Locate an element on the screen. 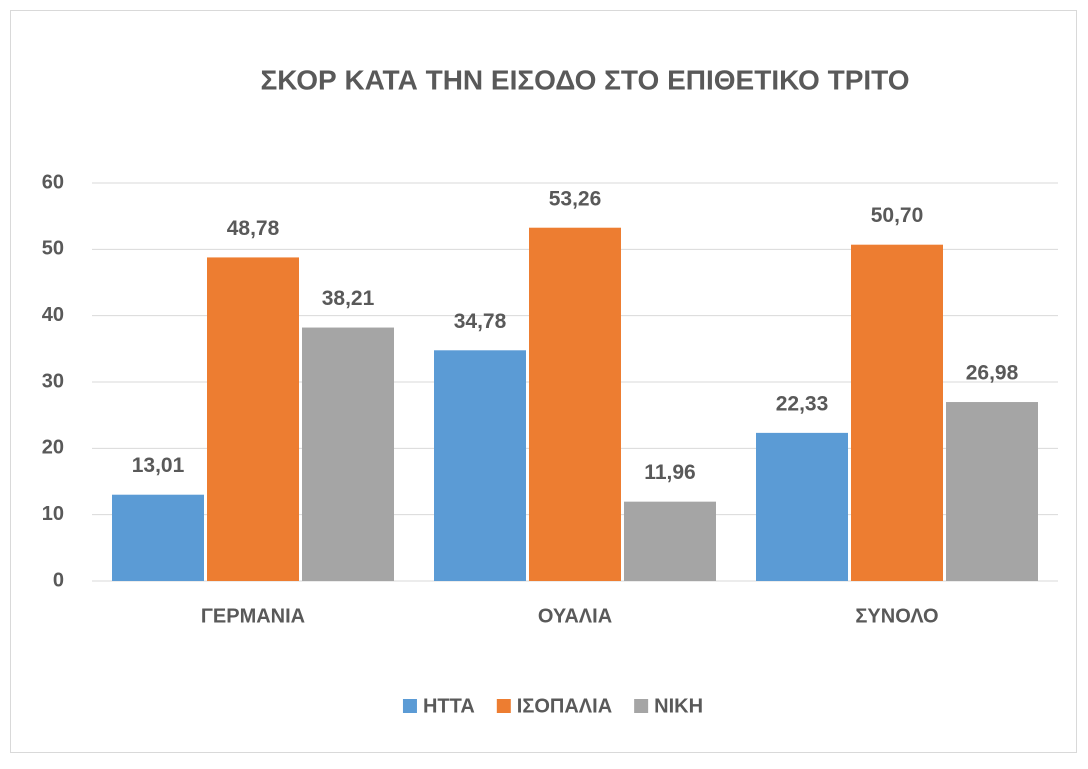  y-tick-label: 0 is located at coordinates (58, 580).